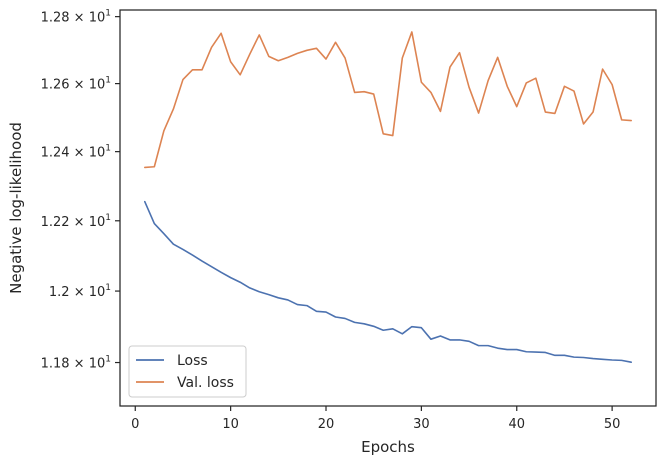 The width and height of the screenshot is (667, 465). What do you see at coordinates (230, 424) in the screenshot?
I see `x-tick-label: 10` at bounding box center [230, 424].